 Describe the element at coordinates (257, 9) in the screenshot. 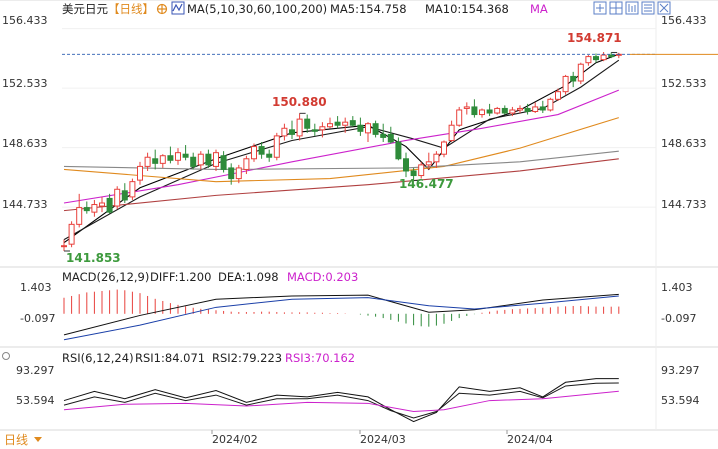

I see `ma-label: MA(5,10,30,60,100,200)` at that location.